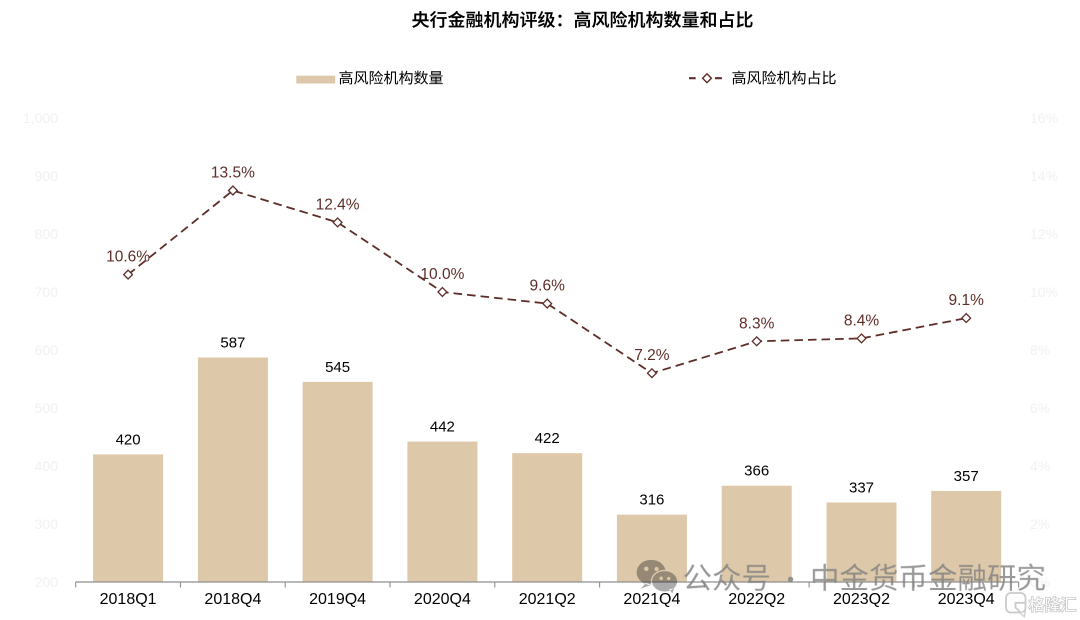 The height and width of the screenshot is (620, 1080). I want to click on svg-text: 2023Q4, so click(966, 599).